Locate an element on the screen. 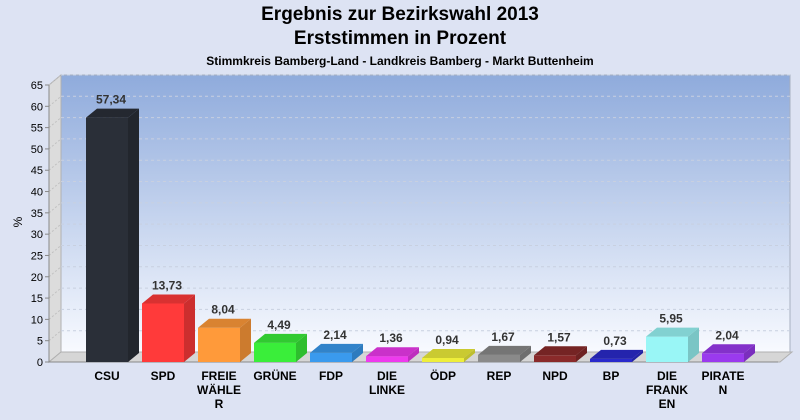  x-tick-label: FREIE WÄHLE R is located at coordinates (219, 390).